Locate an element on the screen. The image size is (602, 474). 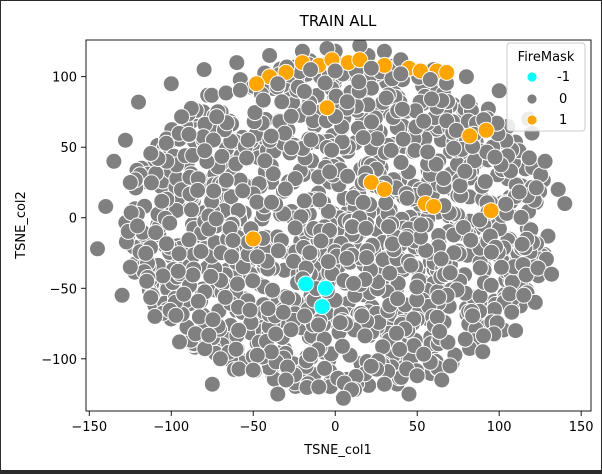
y-tick-label: 0 is located at coordinates (73, 219).